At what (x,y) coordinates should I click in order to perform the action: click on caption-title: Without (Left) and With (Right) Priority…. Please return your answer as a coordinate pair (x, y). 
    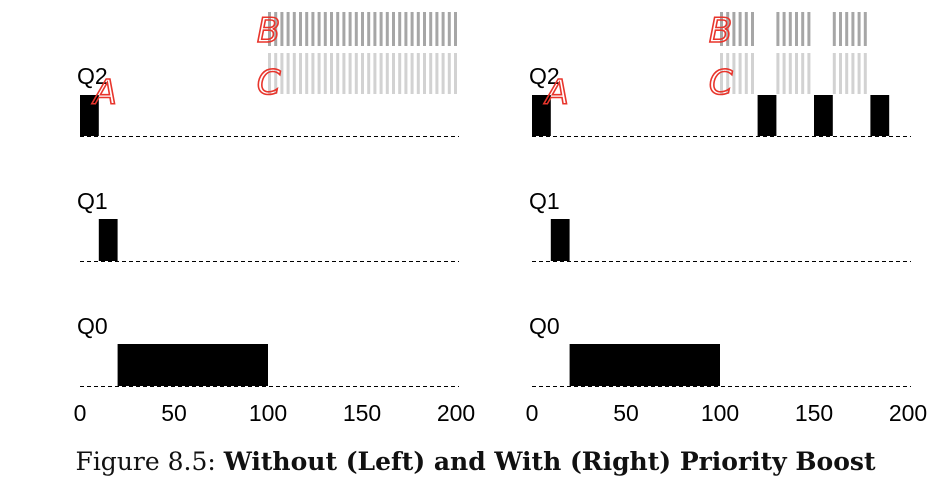
    Looking at the image, I should click on (549, 461).